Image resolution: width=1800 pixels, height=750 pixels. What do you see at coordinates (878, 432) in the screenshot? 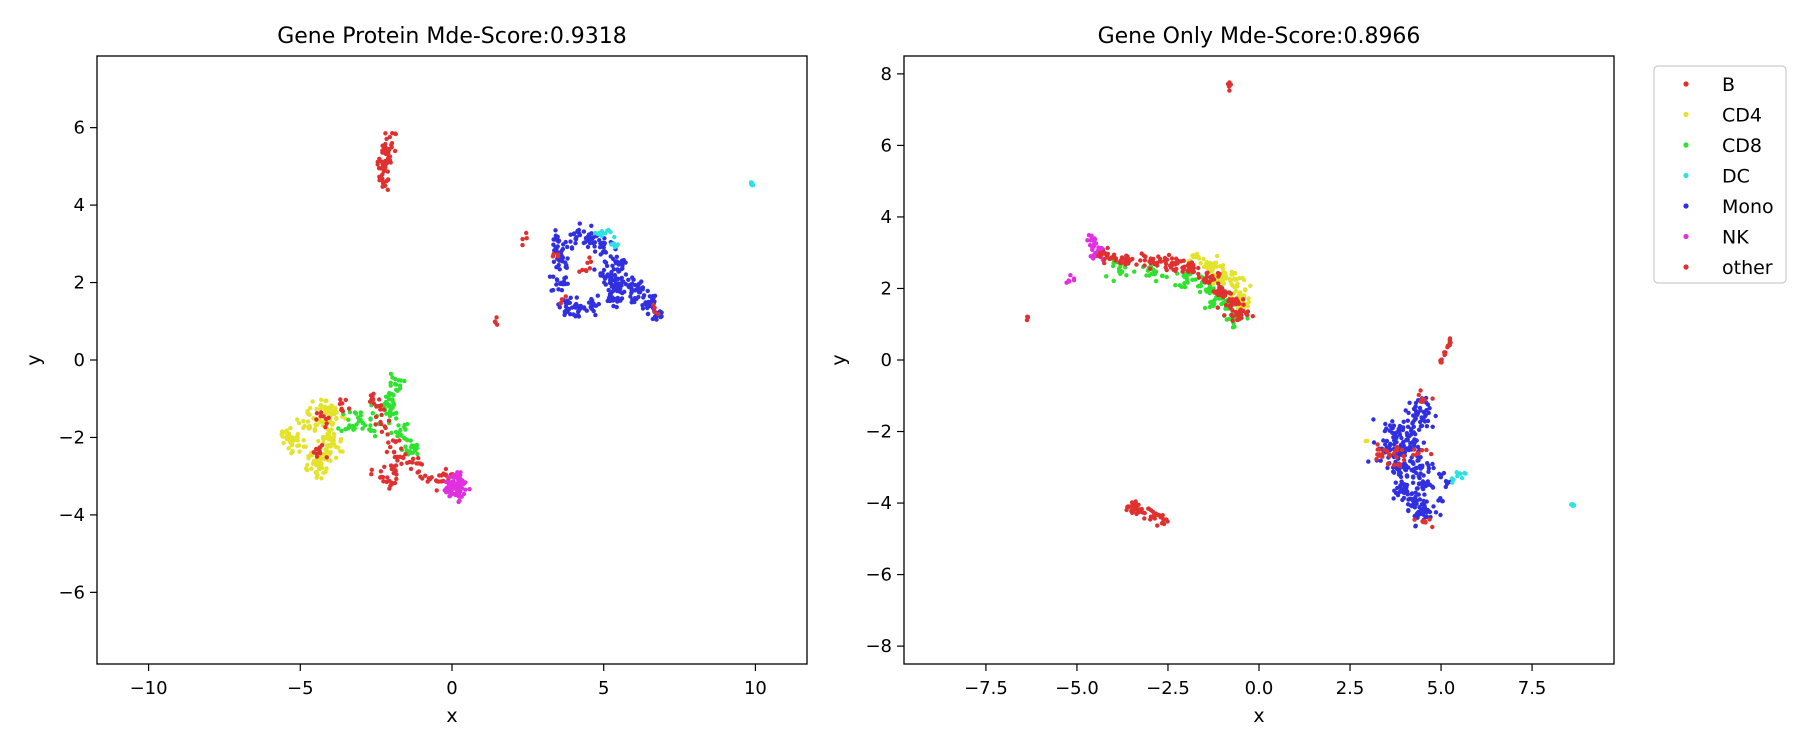
I see `y-tick-label: −2` at bounding box center [878, 432].